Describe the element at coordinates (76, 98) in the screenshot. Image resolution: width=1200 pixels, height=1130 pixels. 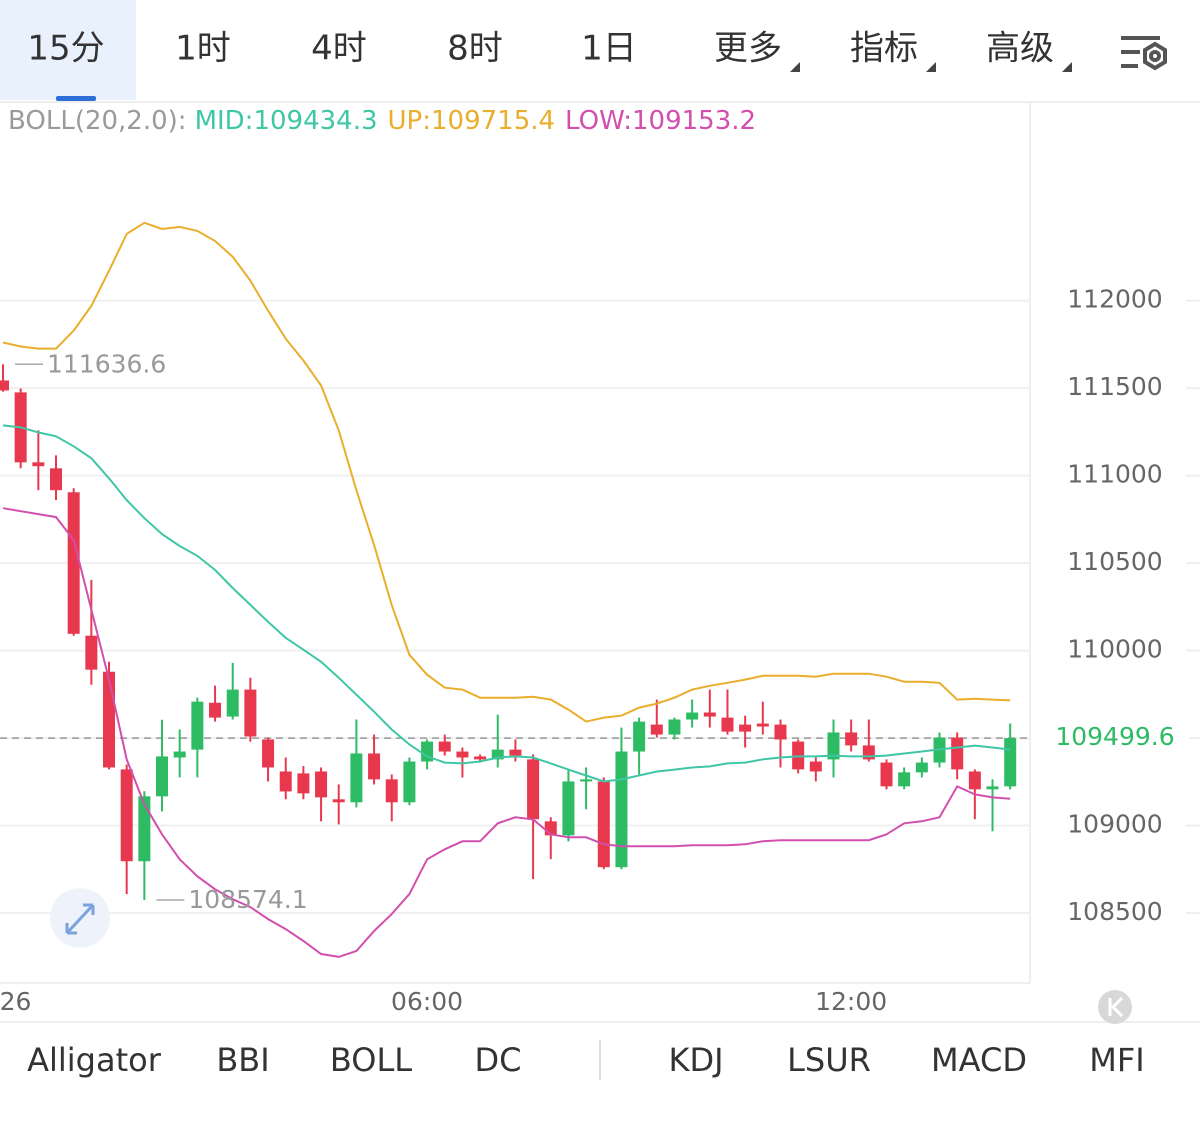
I see `tab-indicator` at that location.